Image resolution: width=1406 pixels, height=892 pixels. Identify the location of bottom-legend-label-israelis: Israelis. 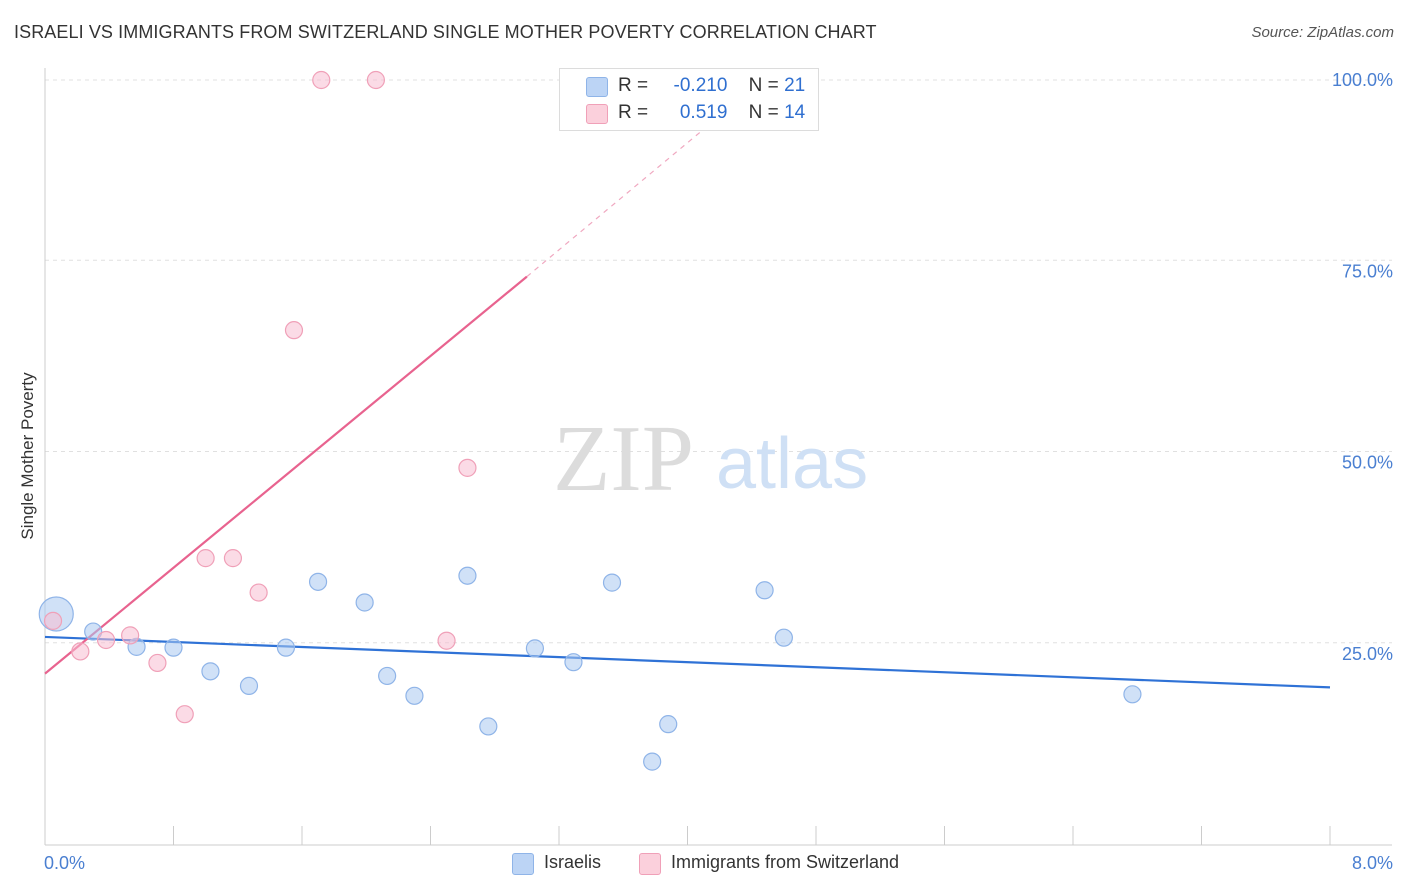
(573, 862).